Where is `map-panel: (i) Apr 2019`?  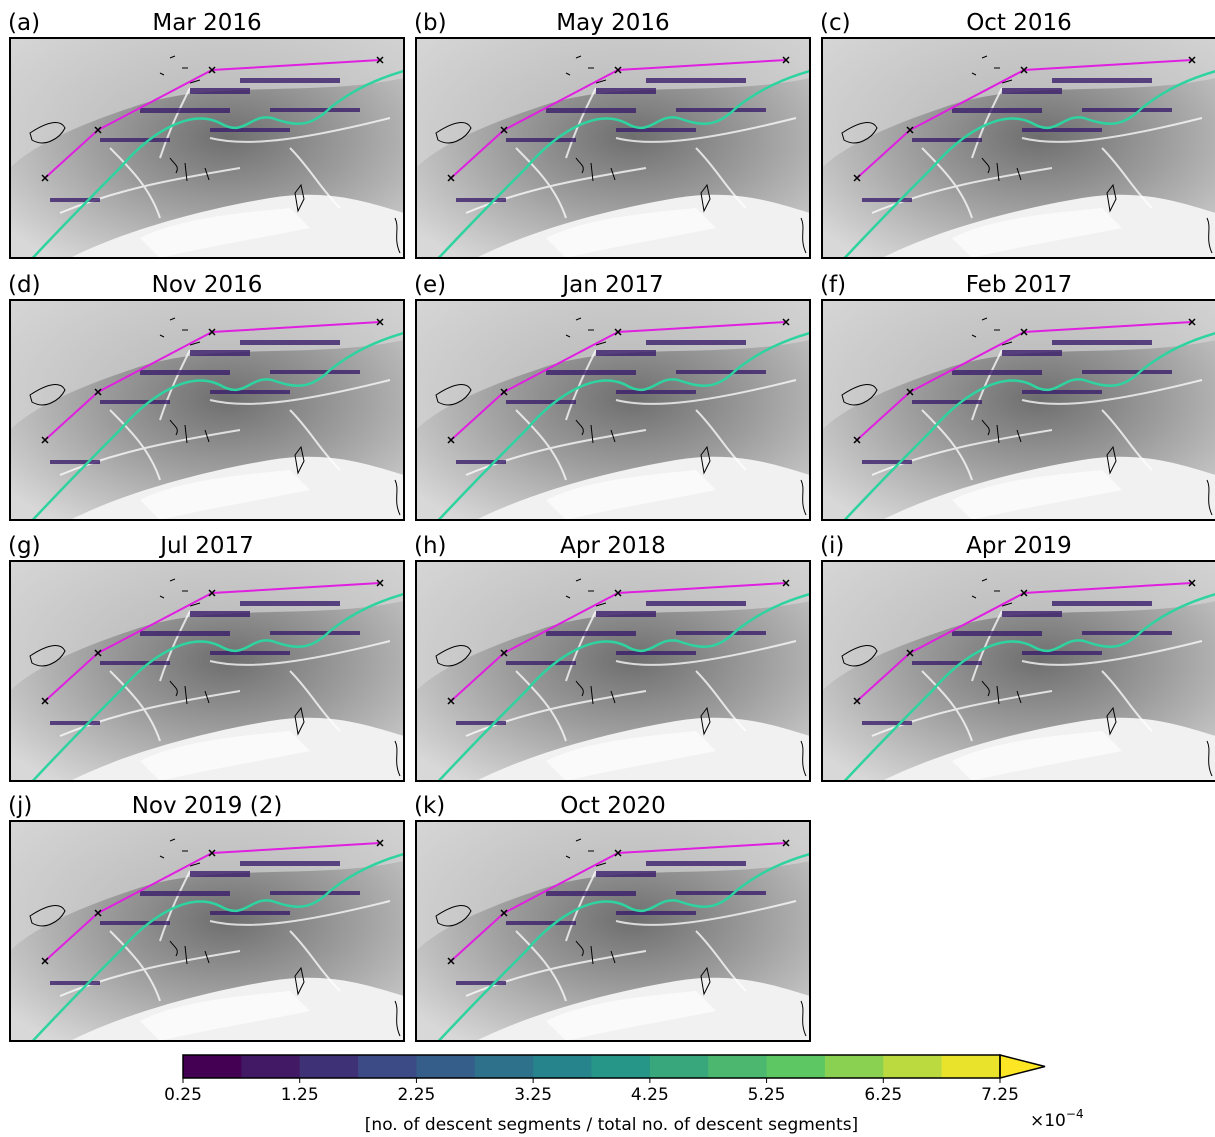 map-panel: (i) Apr 2019 is located at coordinates (1017, 659).